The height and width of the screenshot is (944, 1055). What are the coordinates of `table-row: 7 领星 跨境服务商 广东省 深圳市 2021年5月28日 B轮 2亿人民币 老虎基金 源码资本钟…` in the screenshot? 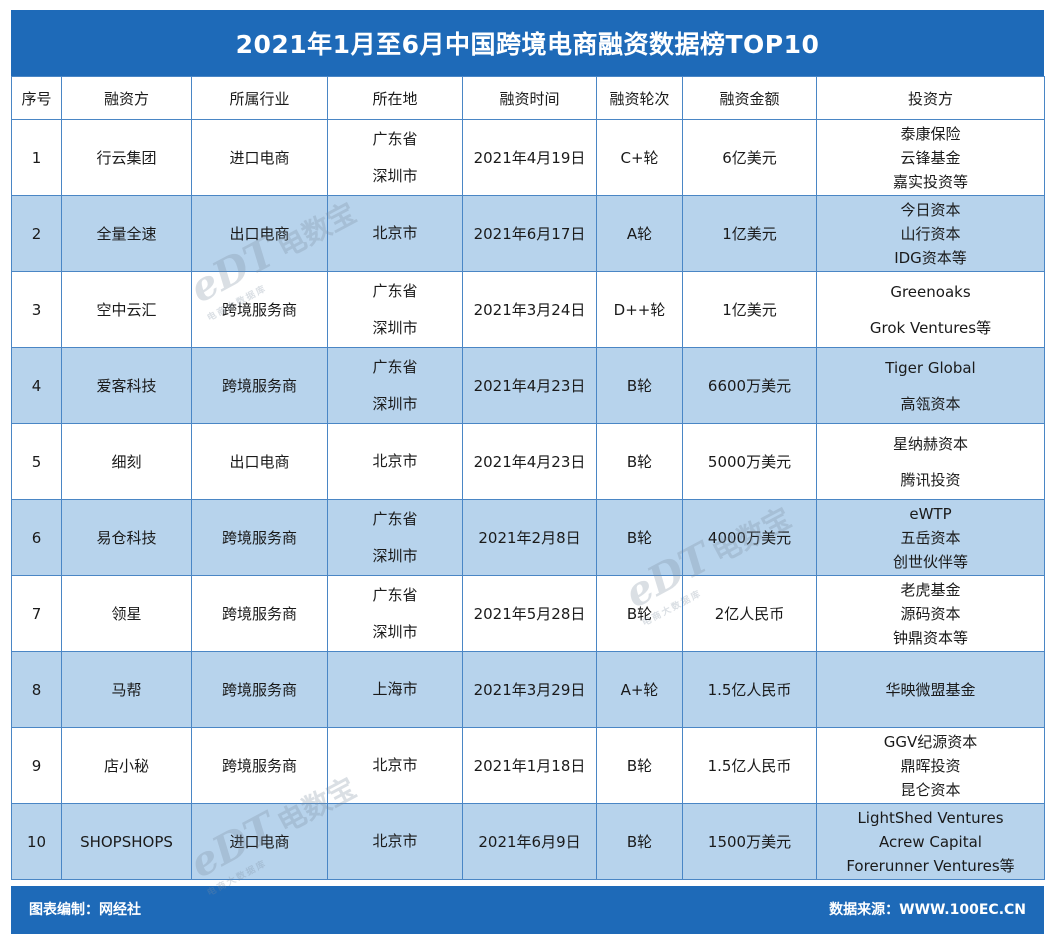 It's located at (528, 613).